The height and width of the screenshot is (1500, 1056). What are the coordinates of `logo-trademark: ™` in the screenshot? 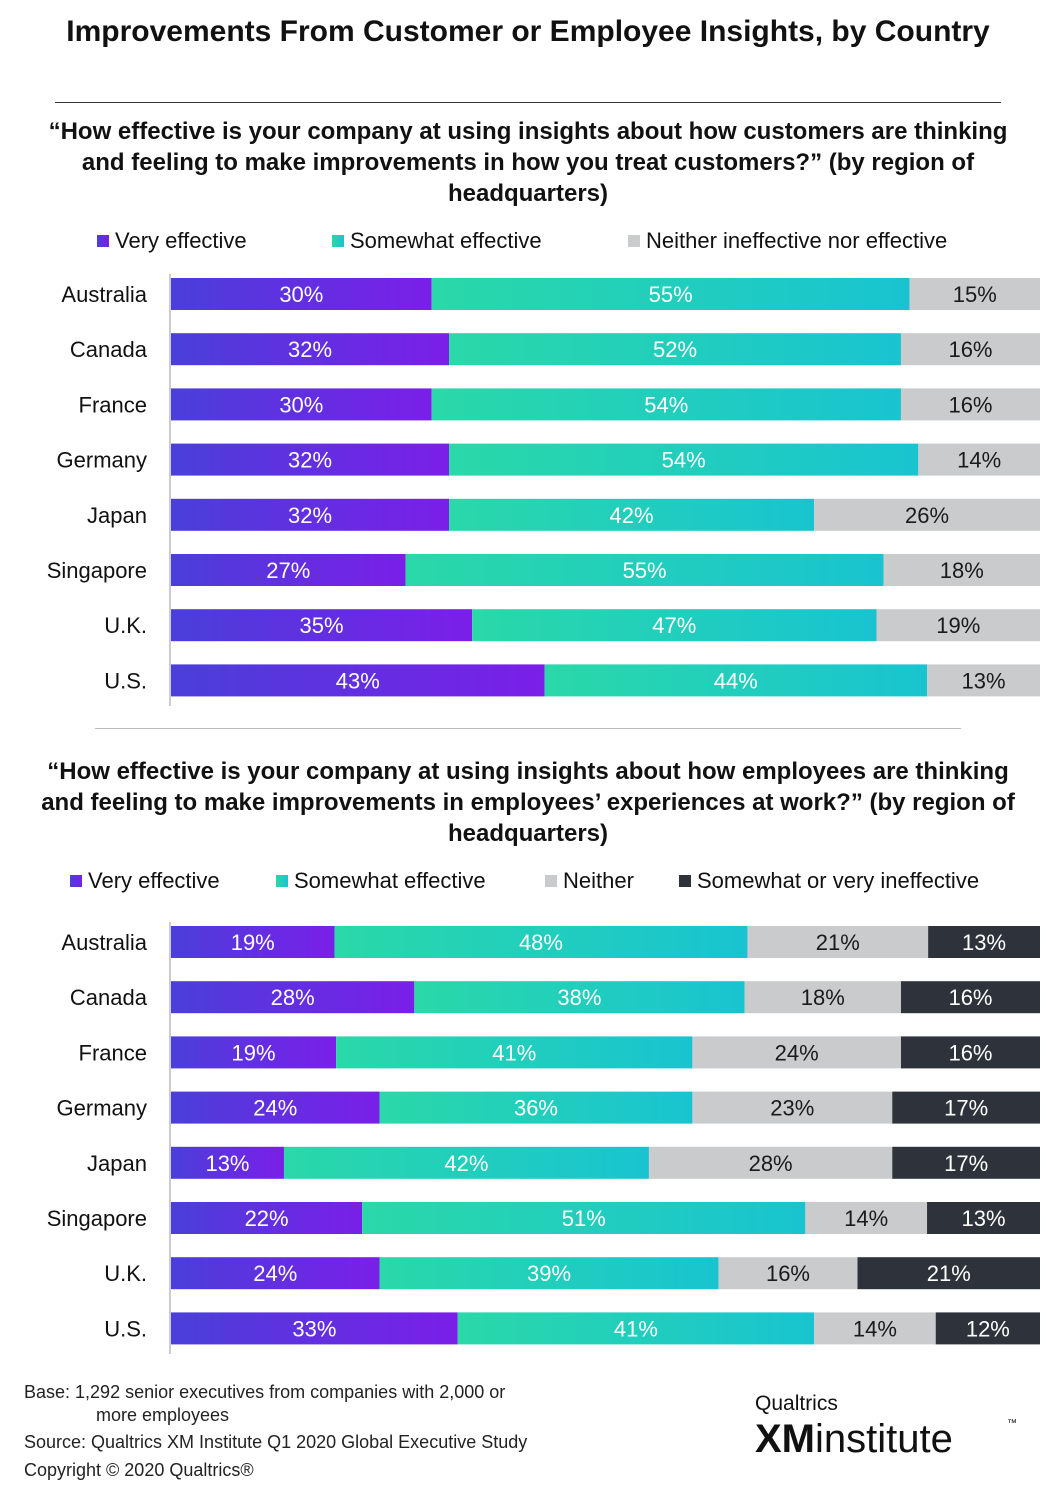 It's located at (1012, 1423).